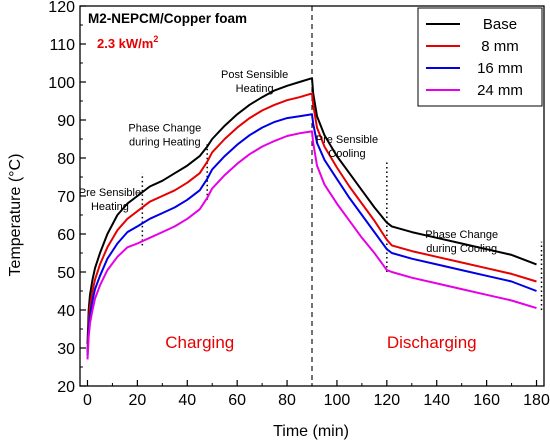  What do you see at coordinates (337, 400) in the screenshot?
I see `x-tick-label: 100` at bounding box center [337, 400].